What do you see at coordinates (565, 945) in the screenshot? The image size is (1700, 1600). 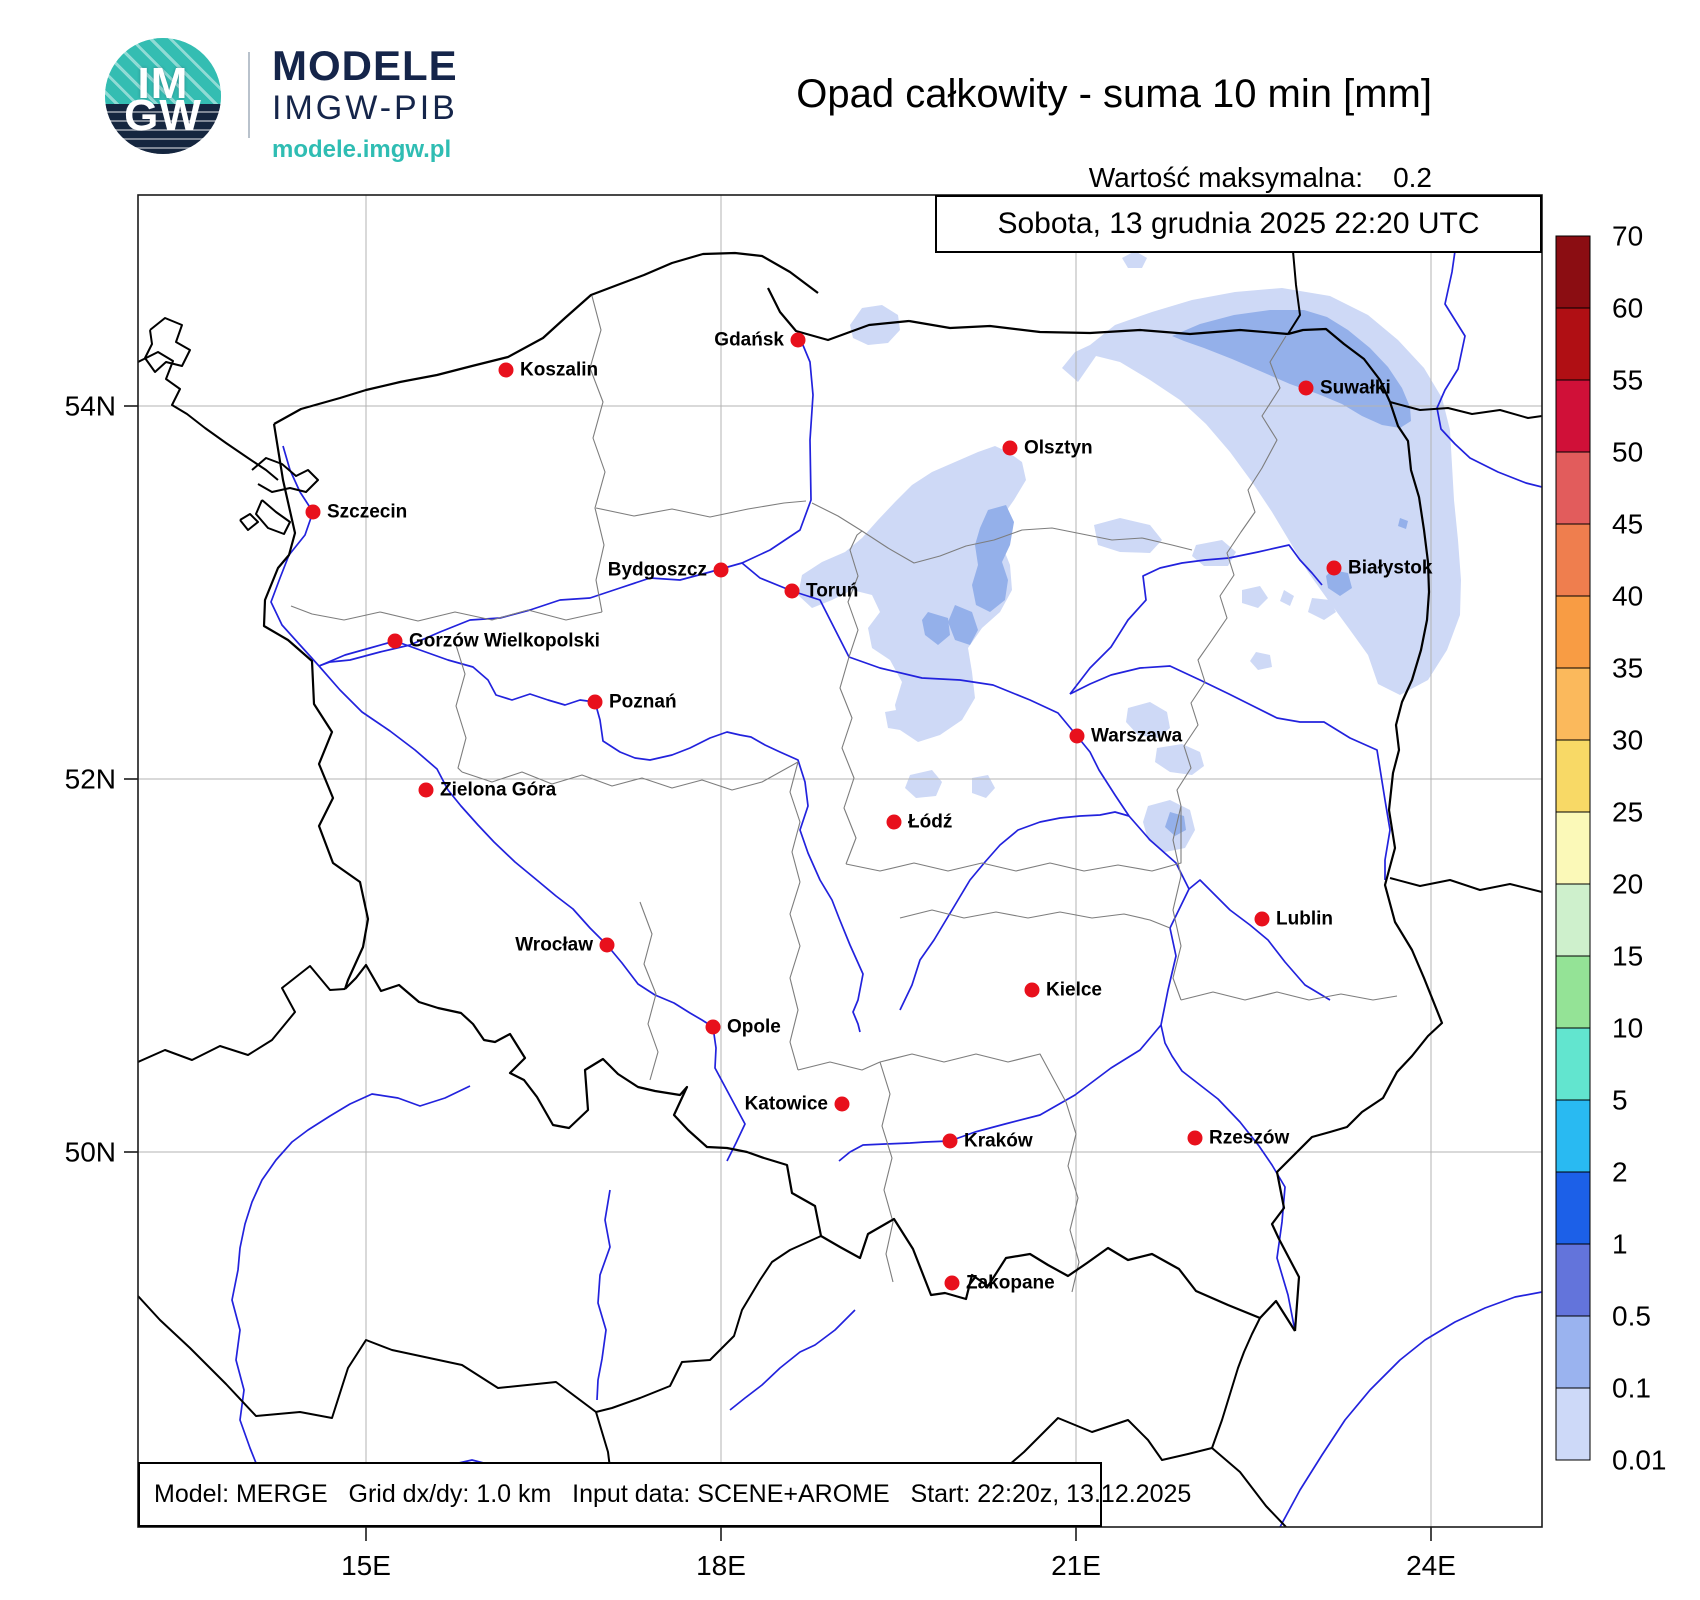 I see `city-marker: Wrocław` at bounding box center [565, 945].